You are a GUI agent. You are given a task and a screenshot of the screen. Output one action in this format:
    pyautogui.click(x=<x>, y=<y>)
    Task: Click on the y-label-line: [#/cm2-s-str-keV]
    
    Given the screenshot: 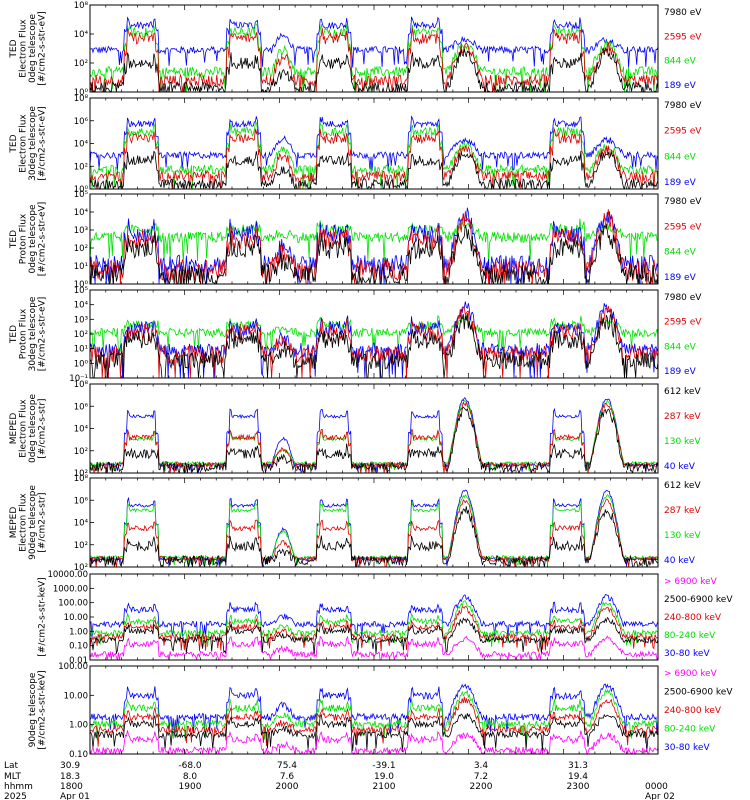 What is the action you would take?
    pyautogui.click(x=43, y=616)
    